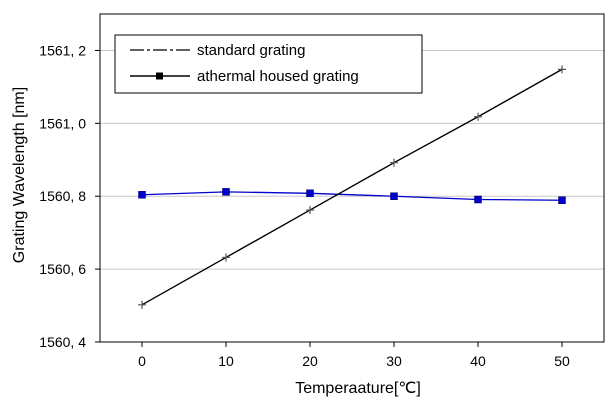 The width and height of the screenshot is (609, 400). I want to click on x-axis-ticks: 0 10 20 30 40 50, so click(354, 355).